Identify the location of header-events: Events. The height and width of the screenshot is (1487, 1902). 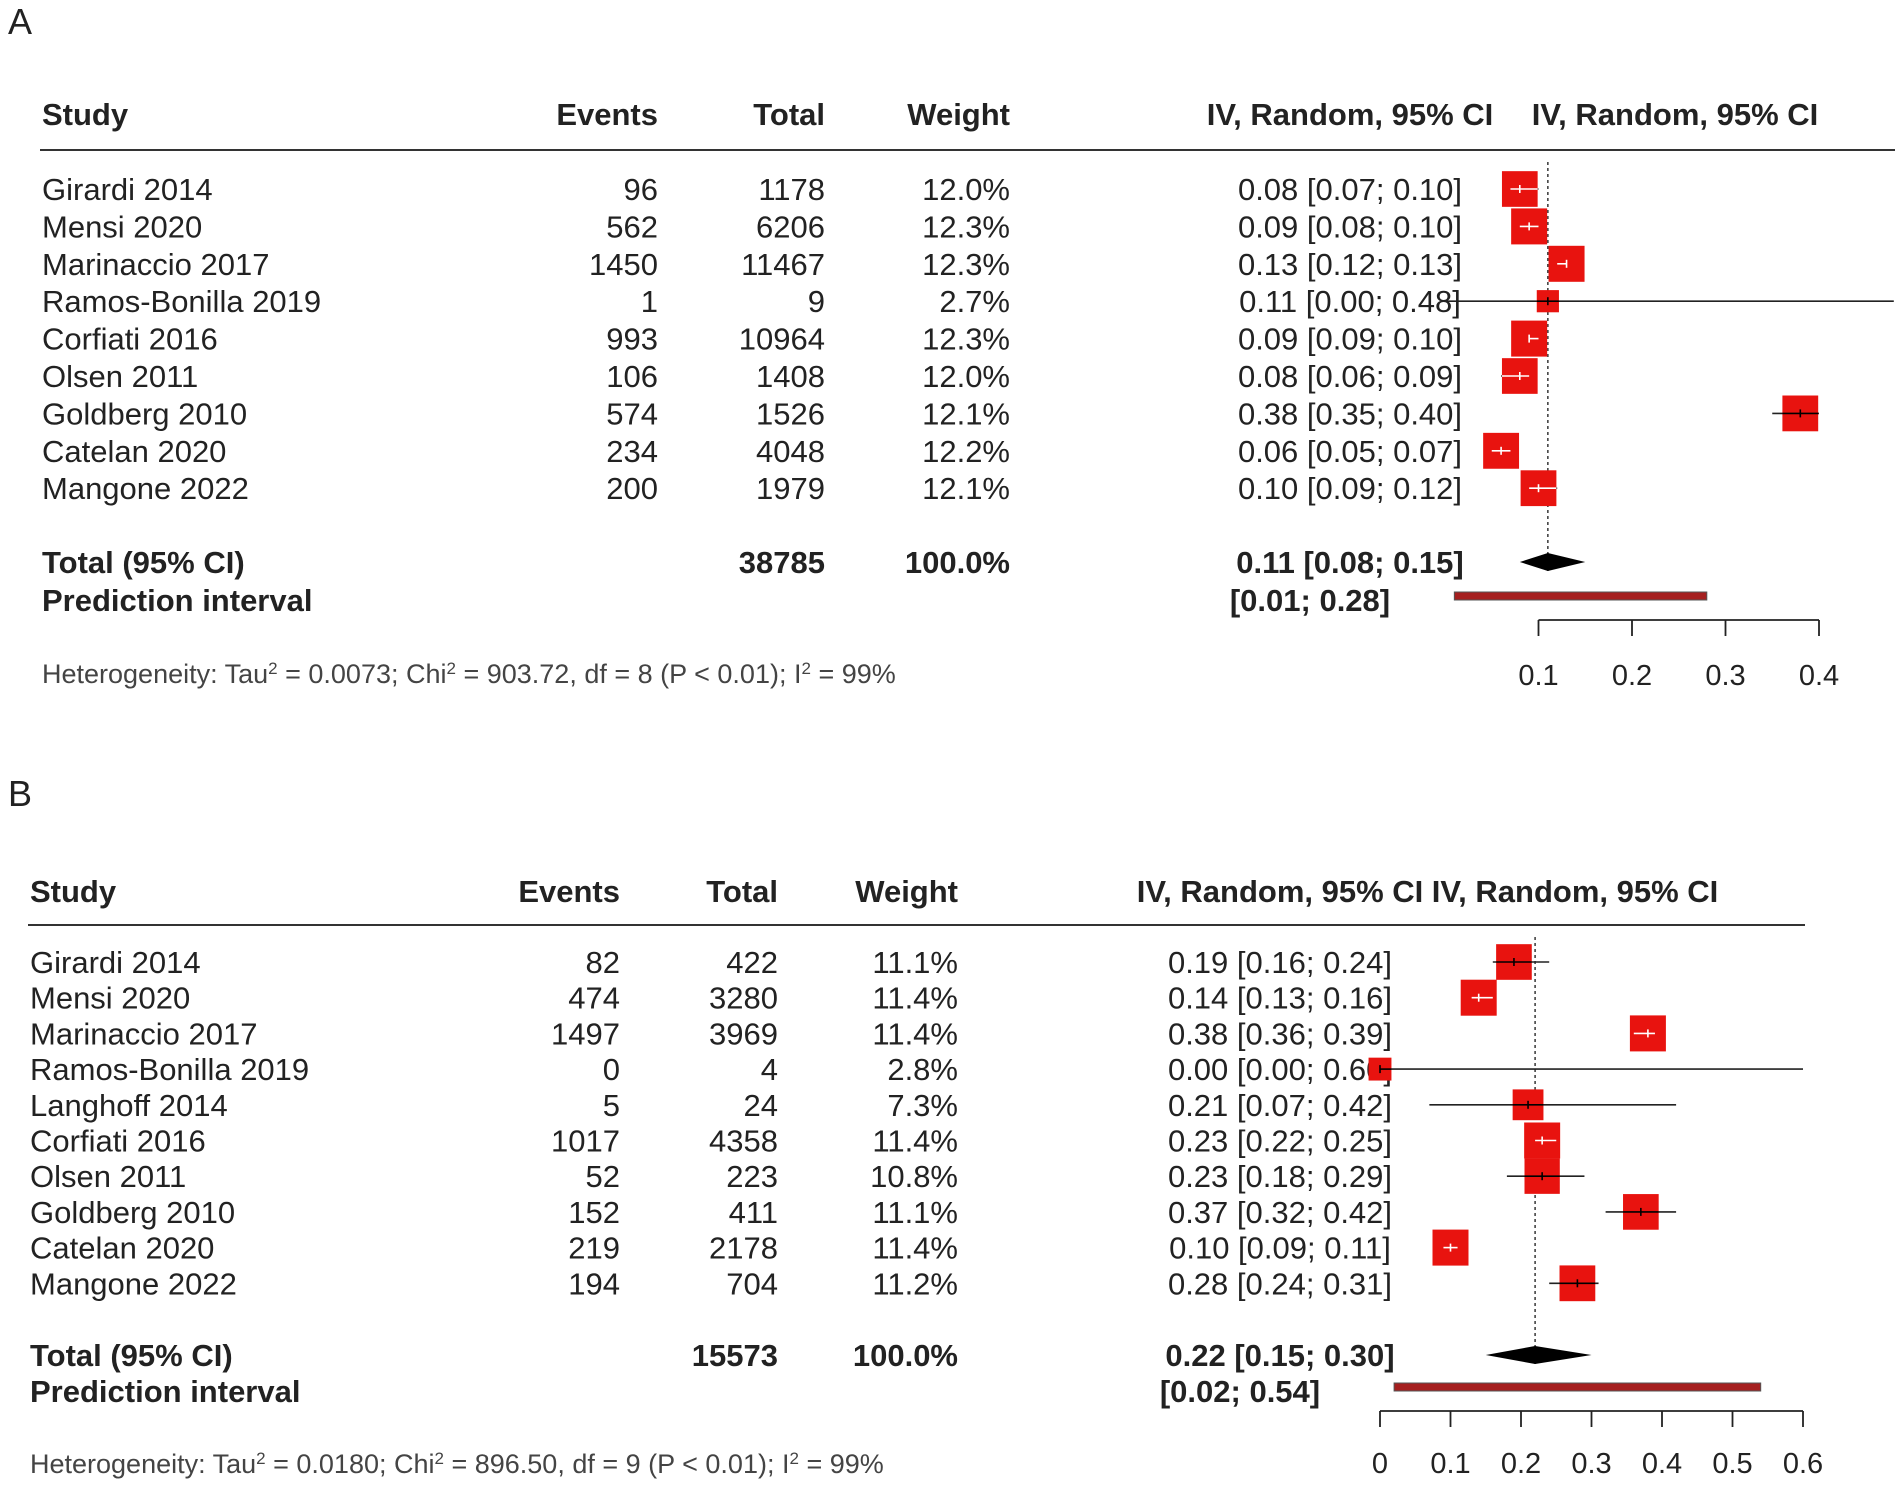
(569, 891).